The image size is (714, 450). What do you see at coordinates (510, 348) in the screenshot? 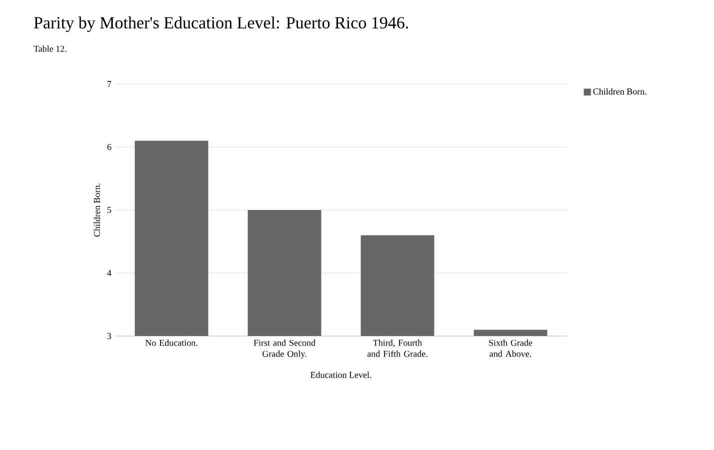
I see `x-tick-label: Sixth Grade and Above.` at bounding box center [510, 348].